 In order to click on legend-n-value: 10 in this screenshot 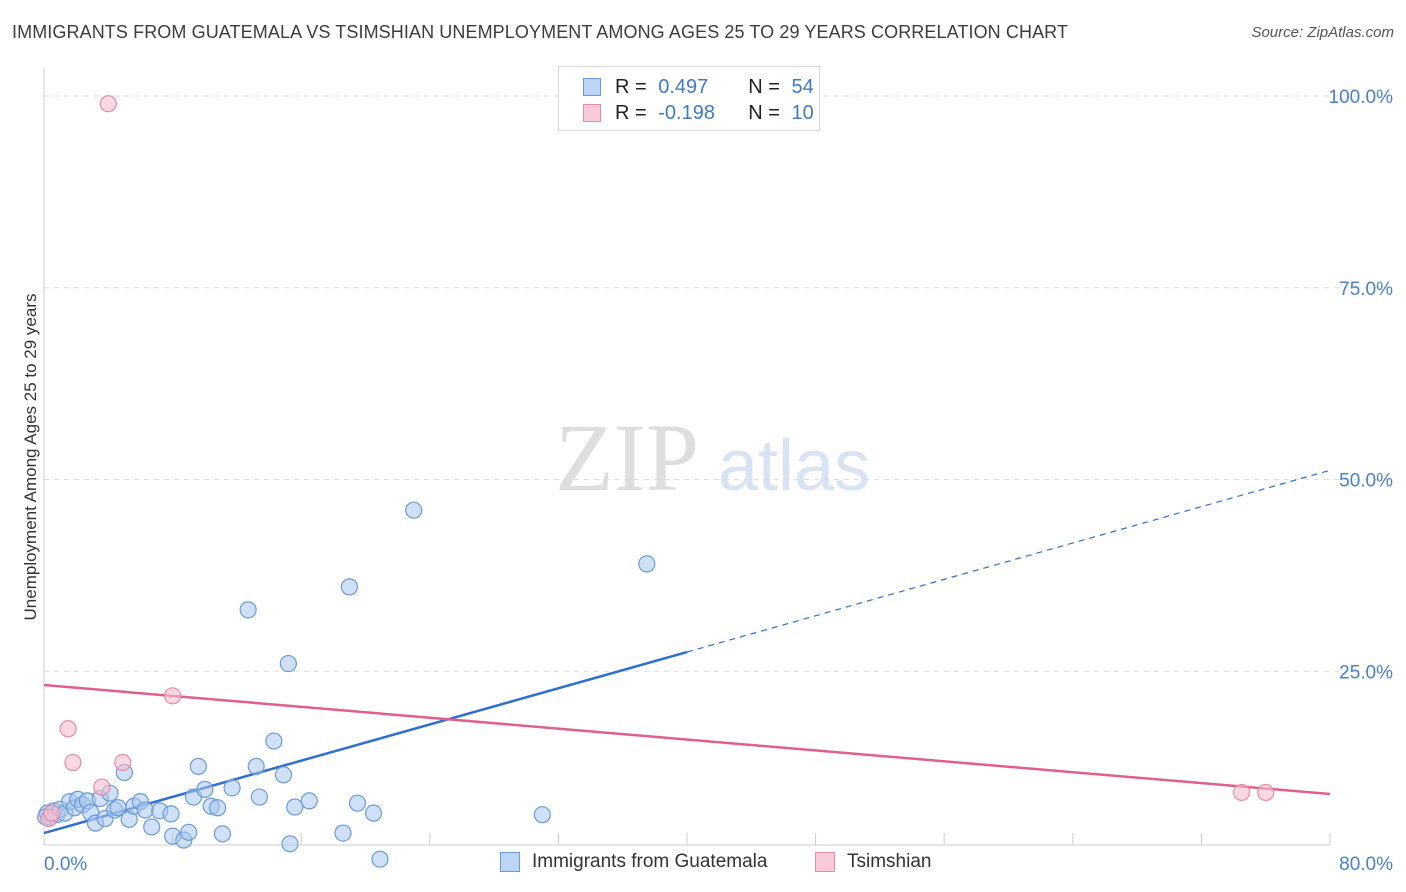, I will do `click(802, 112)`.